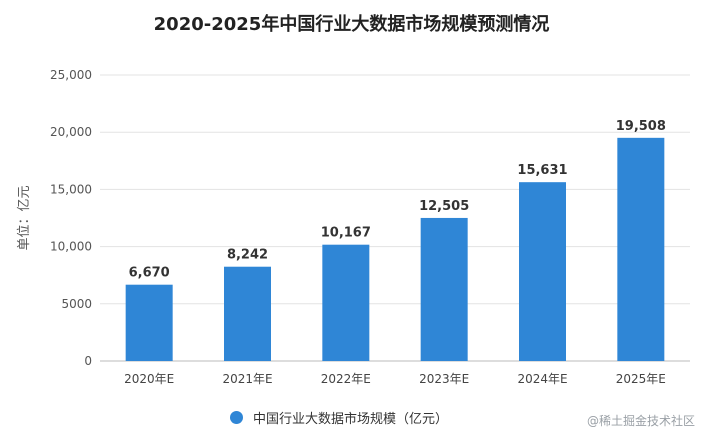 Image resolution: width=703 pixels, height=443 pixels. What do you see at coordinates (641, 379) in the screenshot?
I see `x-tick-label: 2025年E` at bounding box center [641, 379].